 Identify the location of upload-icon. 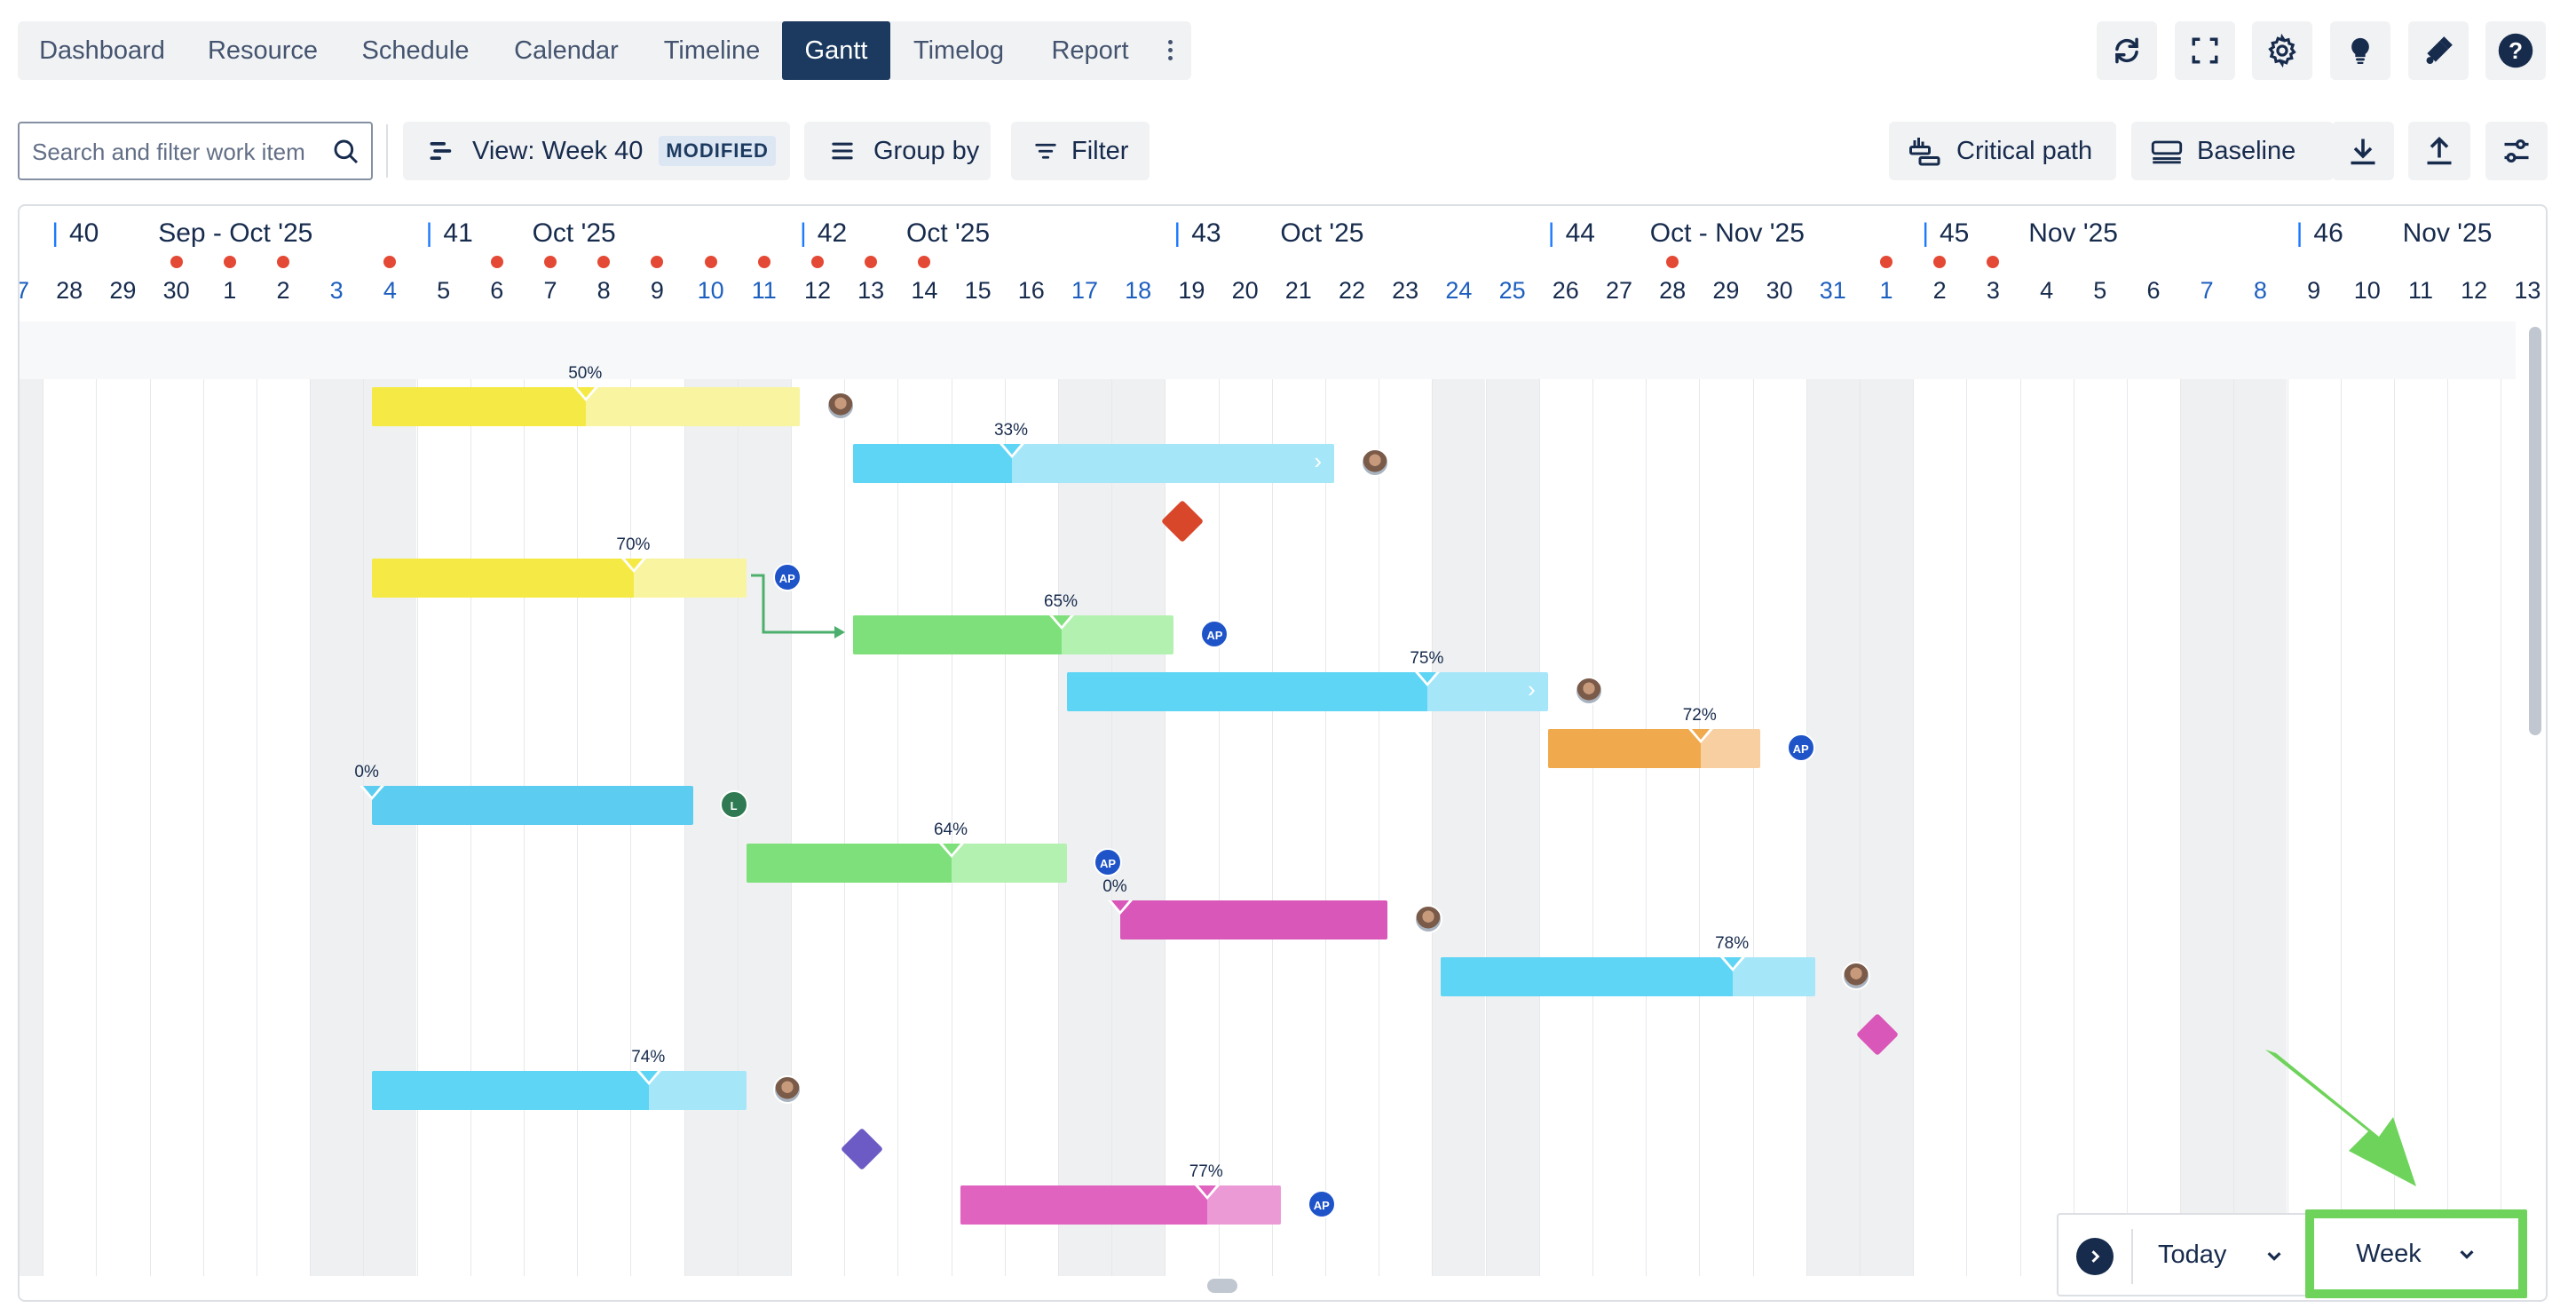
(2439, 150).